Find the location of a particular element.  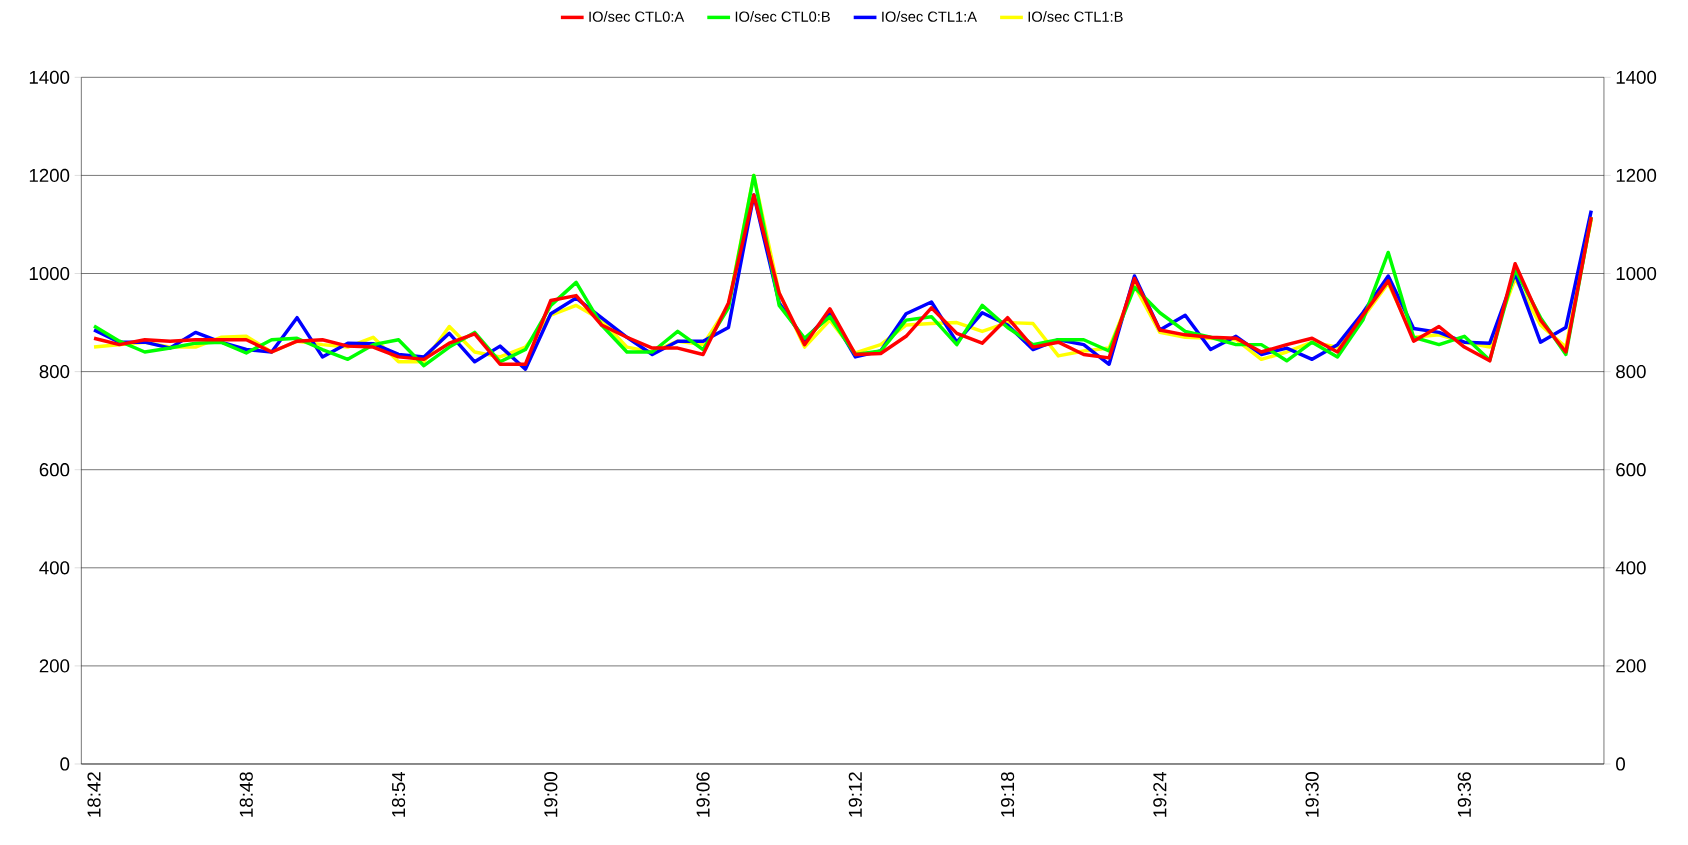

y-tick-label: 600 is located at coordinates (54, 469).